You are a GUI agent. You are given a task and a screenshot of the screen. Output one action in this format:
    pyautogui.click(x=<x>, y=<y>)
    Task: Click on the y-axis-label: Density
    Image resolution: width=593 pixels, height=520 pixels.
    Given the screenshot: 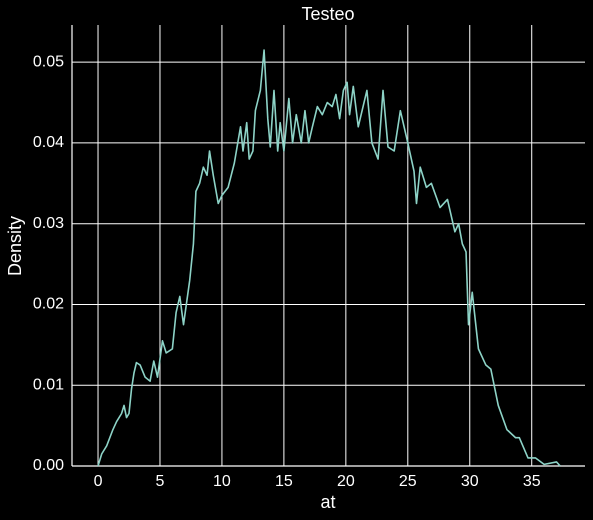 What is the action you would take?
    pyautogui.click(x=15, y=246)
    